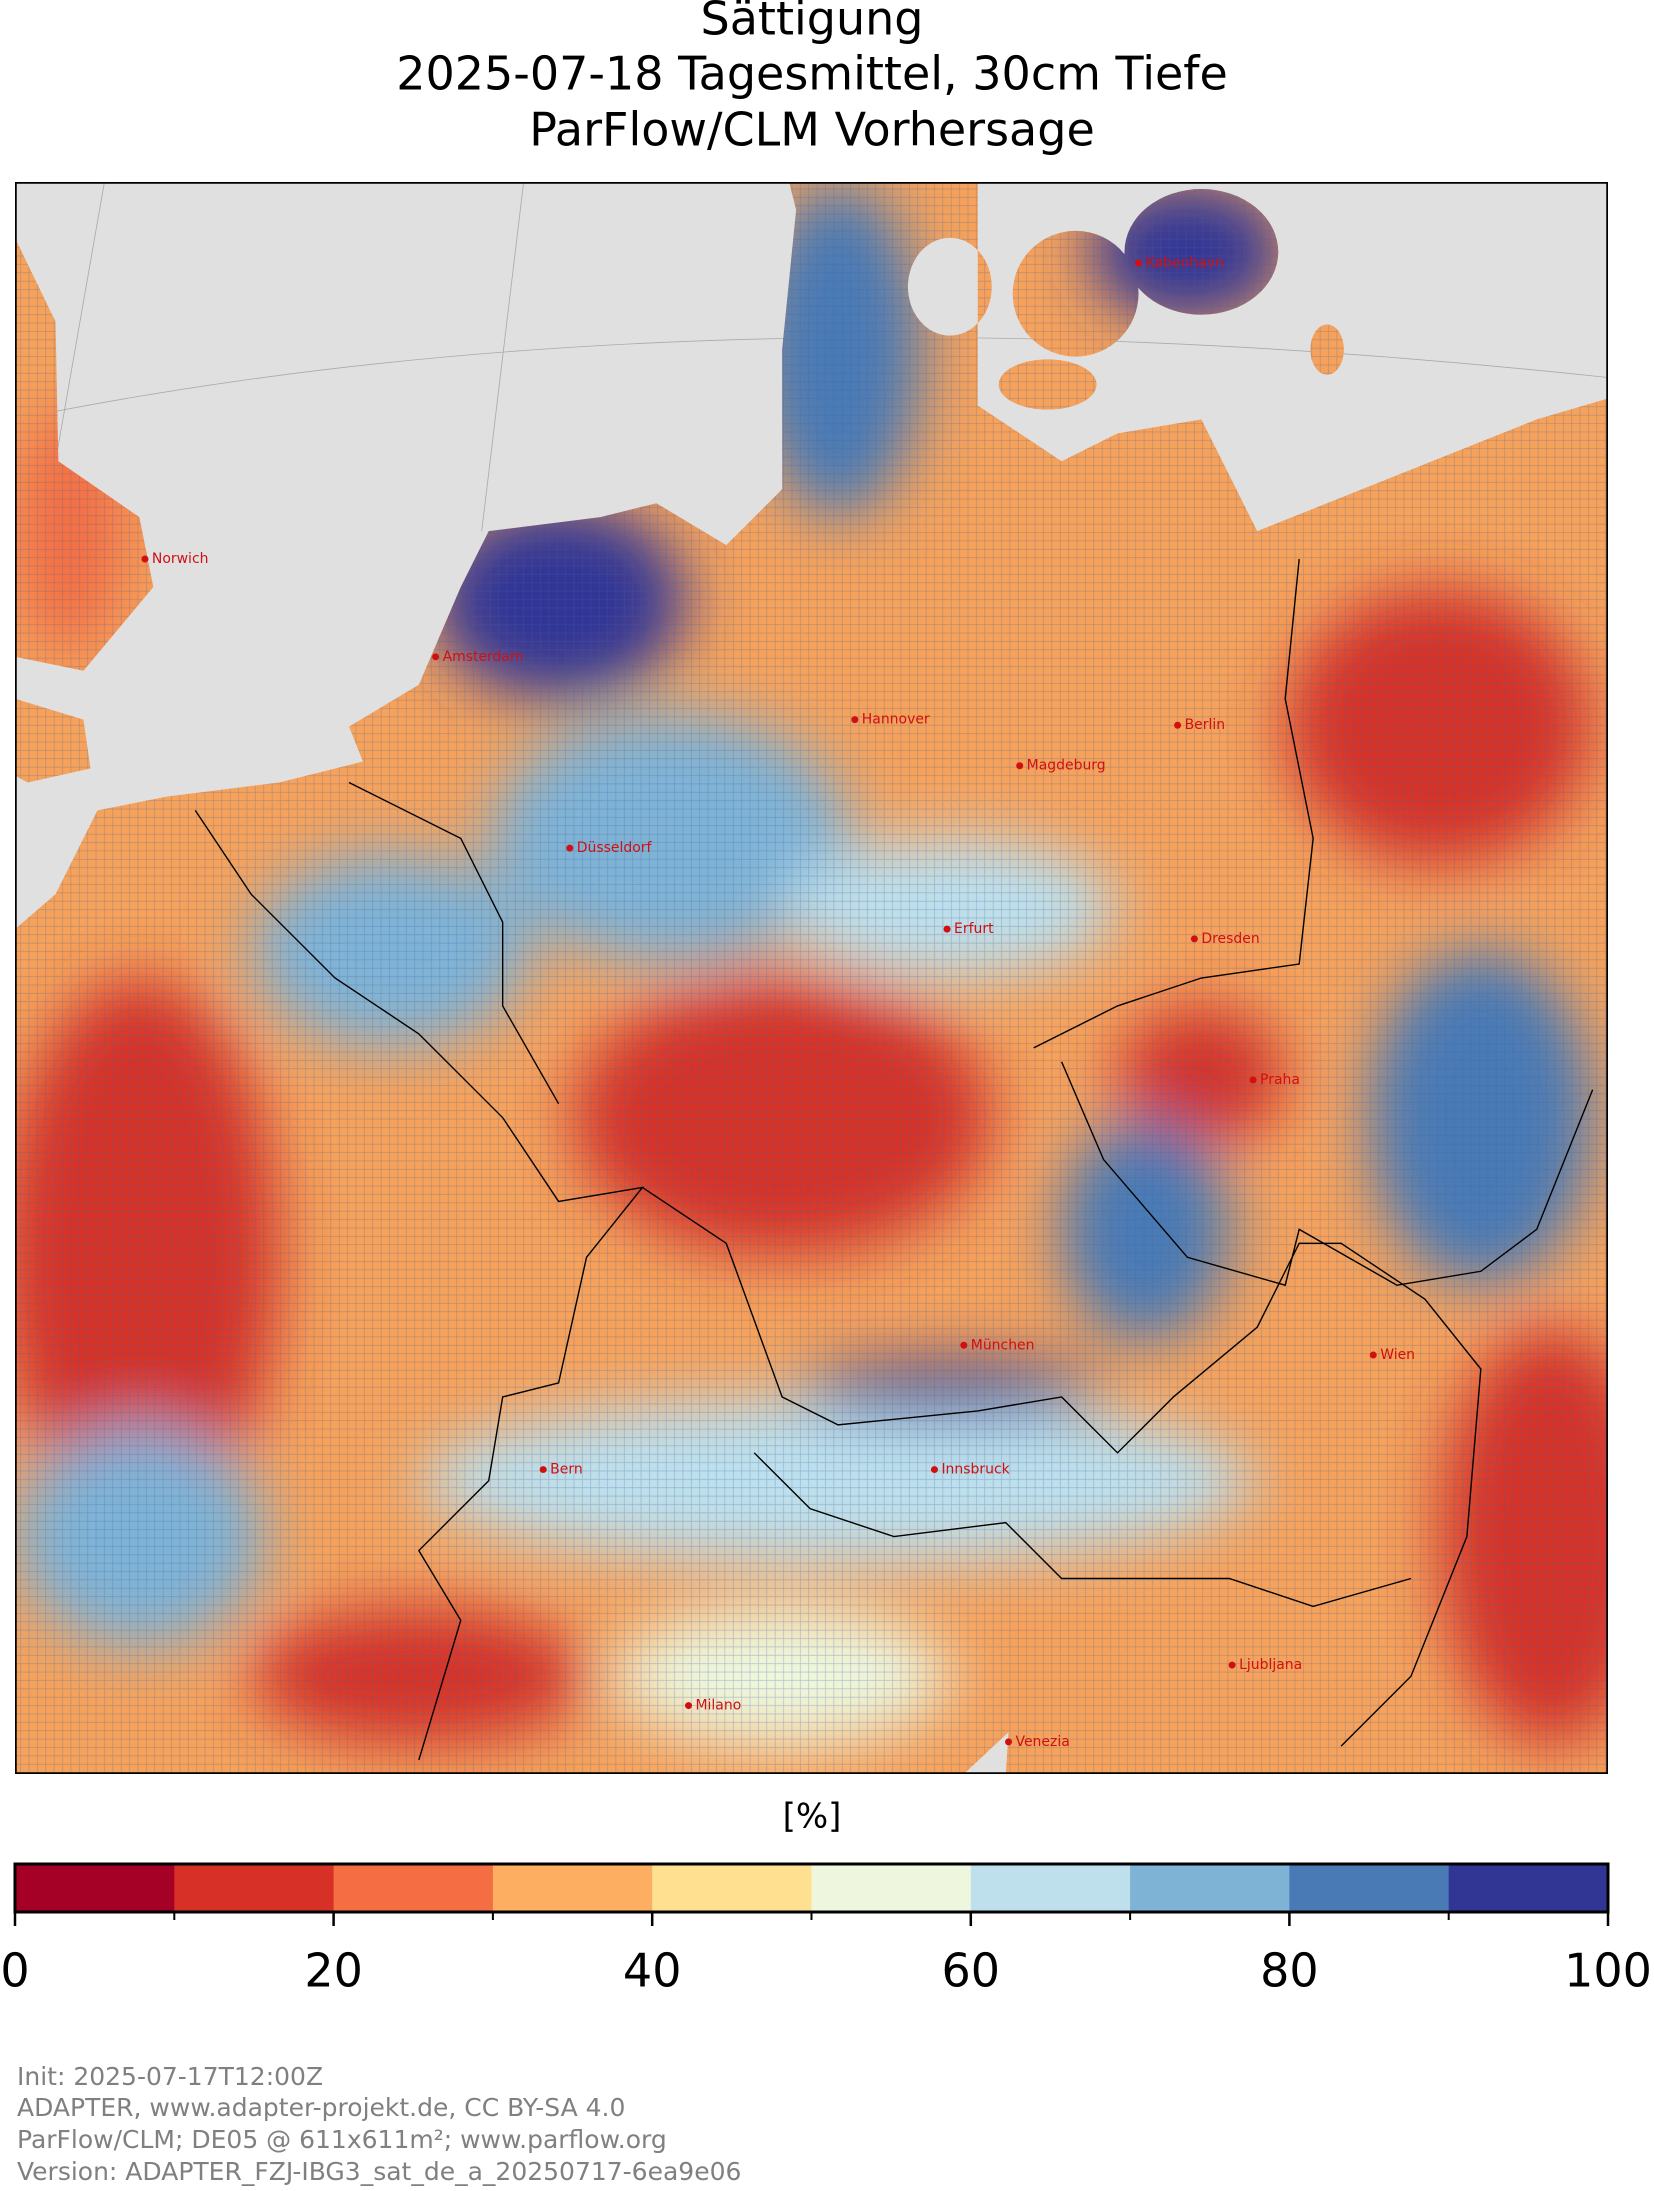 The height and width of the screenshot is (2191, 1654). I want to click on title-line: 2025-07-18 Tagesmittel, 30cm Tiefe, so click(812, 74).